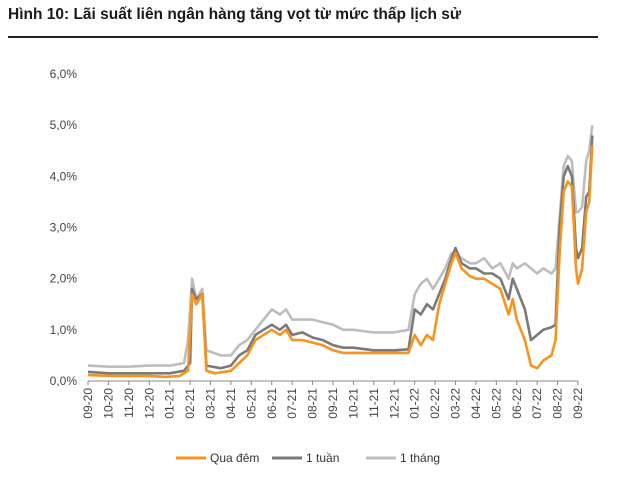  Describe the element at coordinates (476, 403) in the screenshot. I see `x-tick-label: 04-22` at that location.